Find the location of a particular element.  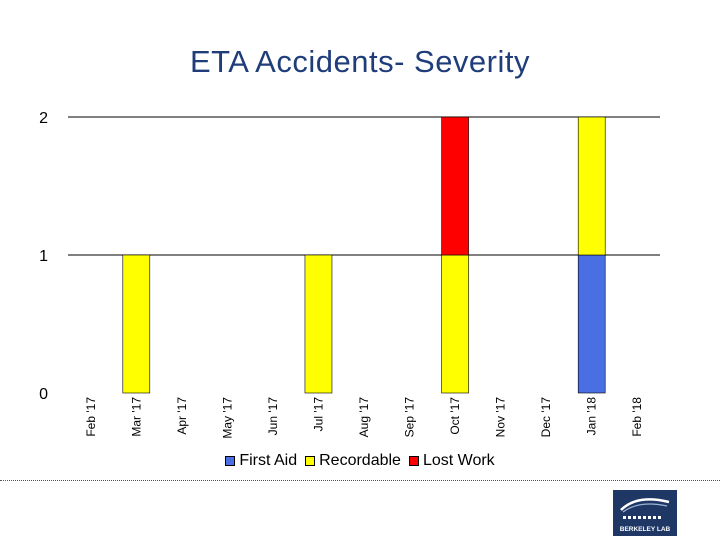

legend-item-lost-work: Lost Work is located at coordinates (451, 461).